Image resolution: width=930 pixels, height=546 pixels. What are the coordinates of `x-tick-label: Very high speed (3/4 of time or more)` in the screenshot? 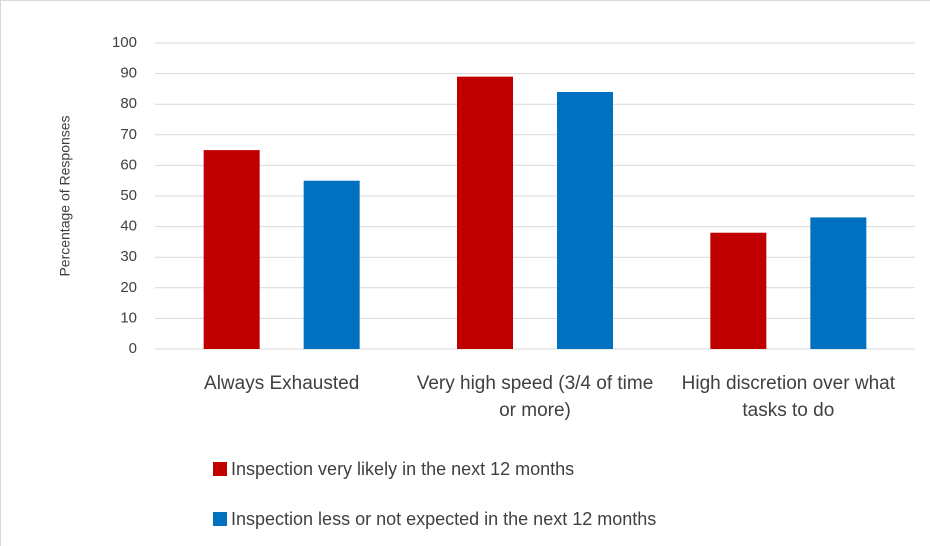 It's located at (535, 397).